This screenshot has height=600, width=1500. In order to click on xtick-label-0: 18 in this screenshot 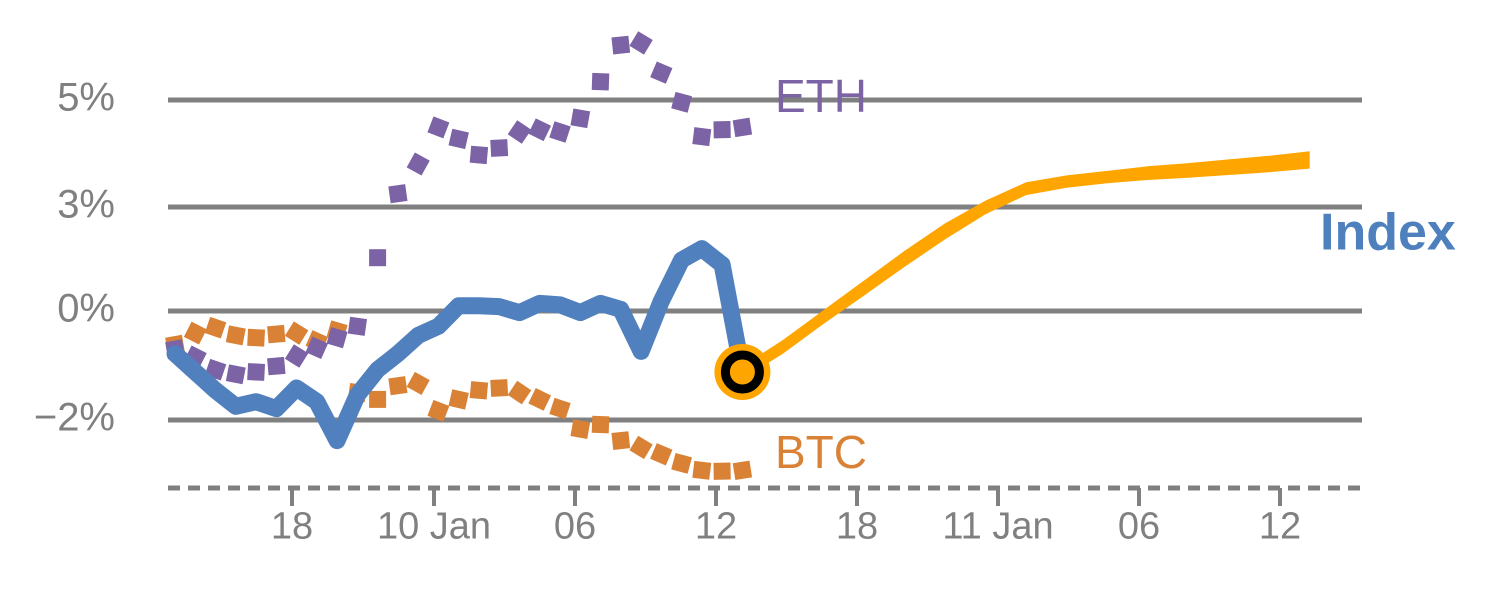, I will do `click(292, 526)`.